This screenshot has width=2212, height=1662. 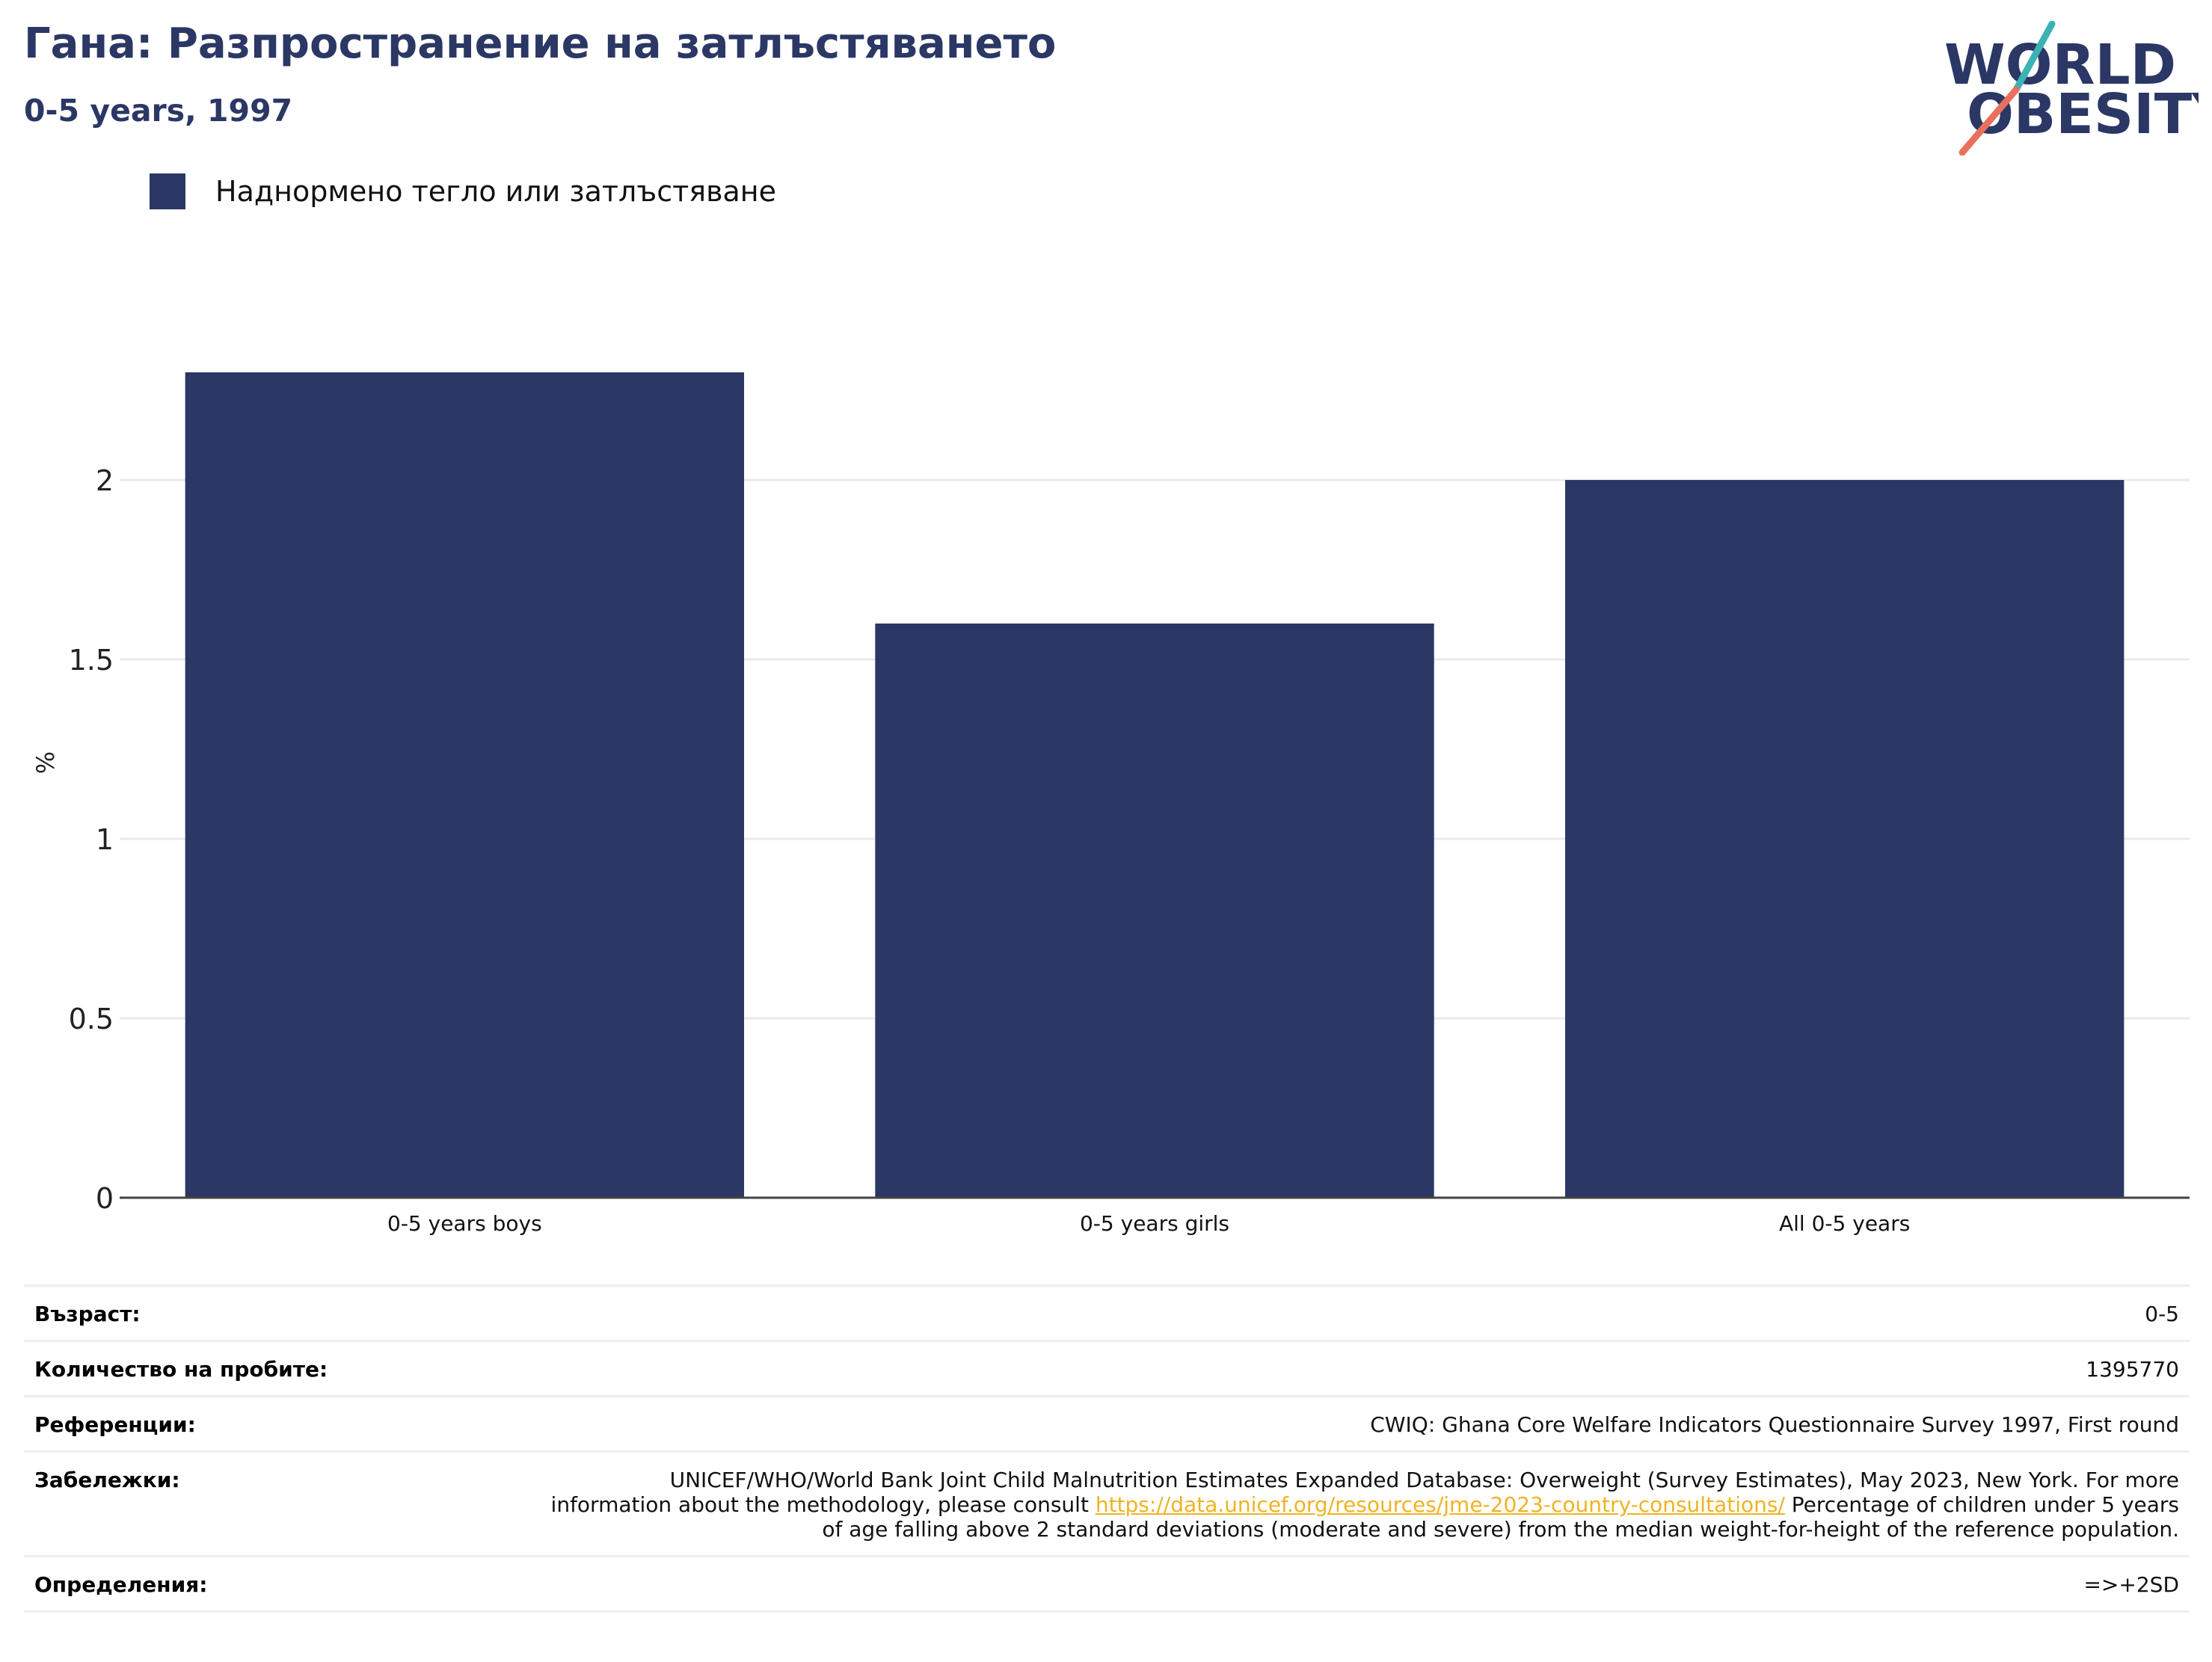 I want to click on info-value-defs: =>+2SD, so click(x=2131, y=1584).